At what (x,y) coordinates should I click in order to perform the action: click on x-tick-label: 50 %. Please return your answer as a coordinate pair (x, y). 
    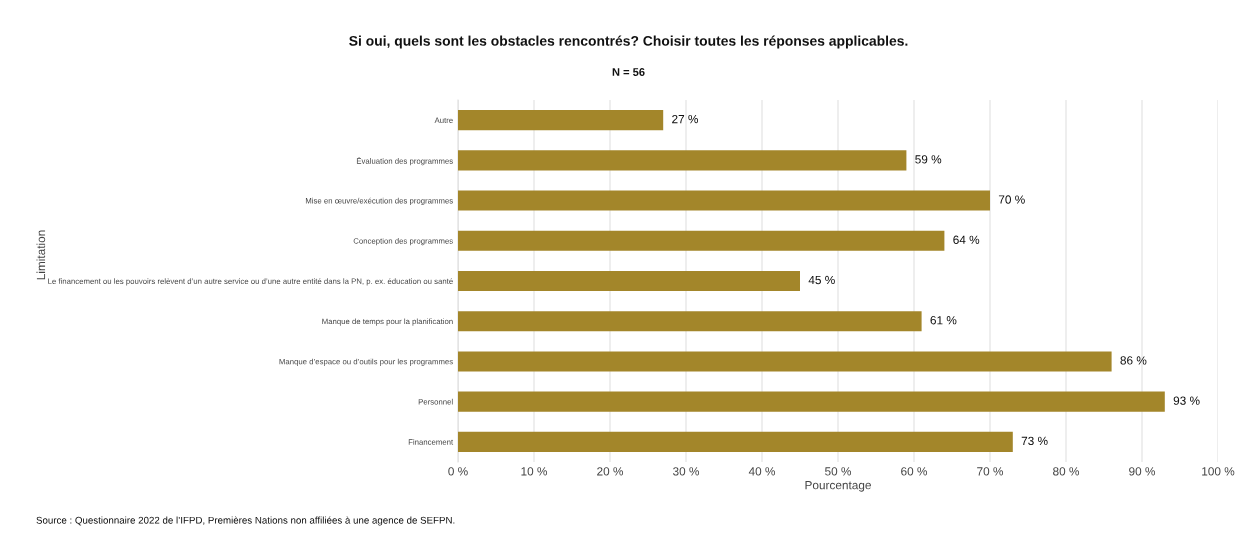
    Looking at the image, I should click on (838, 471).